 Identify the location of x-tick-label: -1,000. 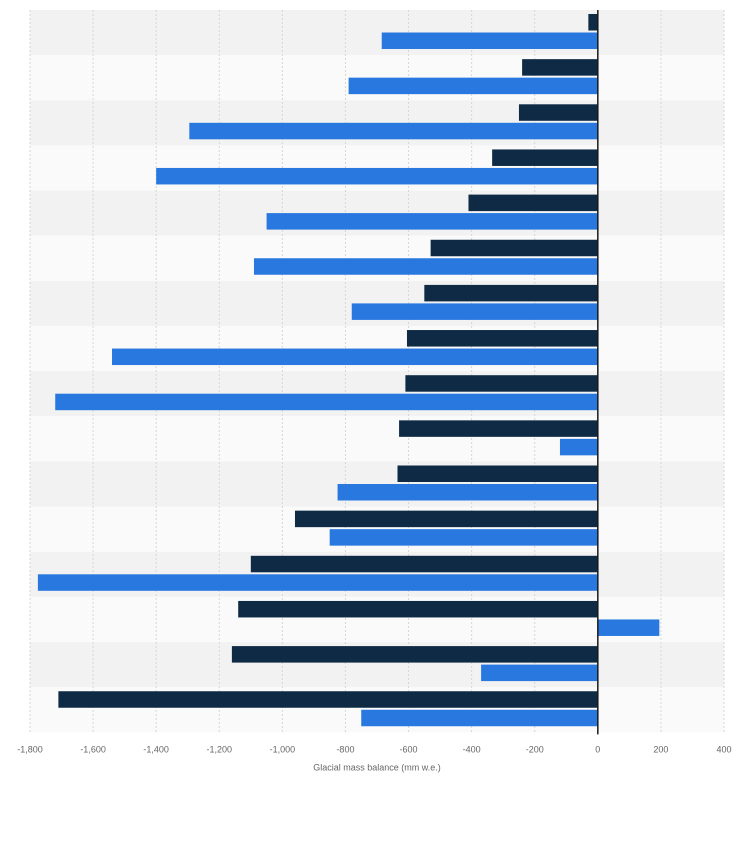
(283, 749).